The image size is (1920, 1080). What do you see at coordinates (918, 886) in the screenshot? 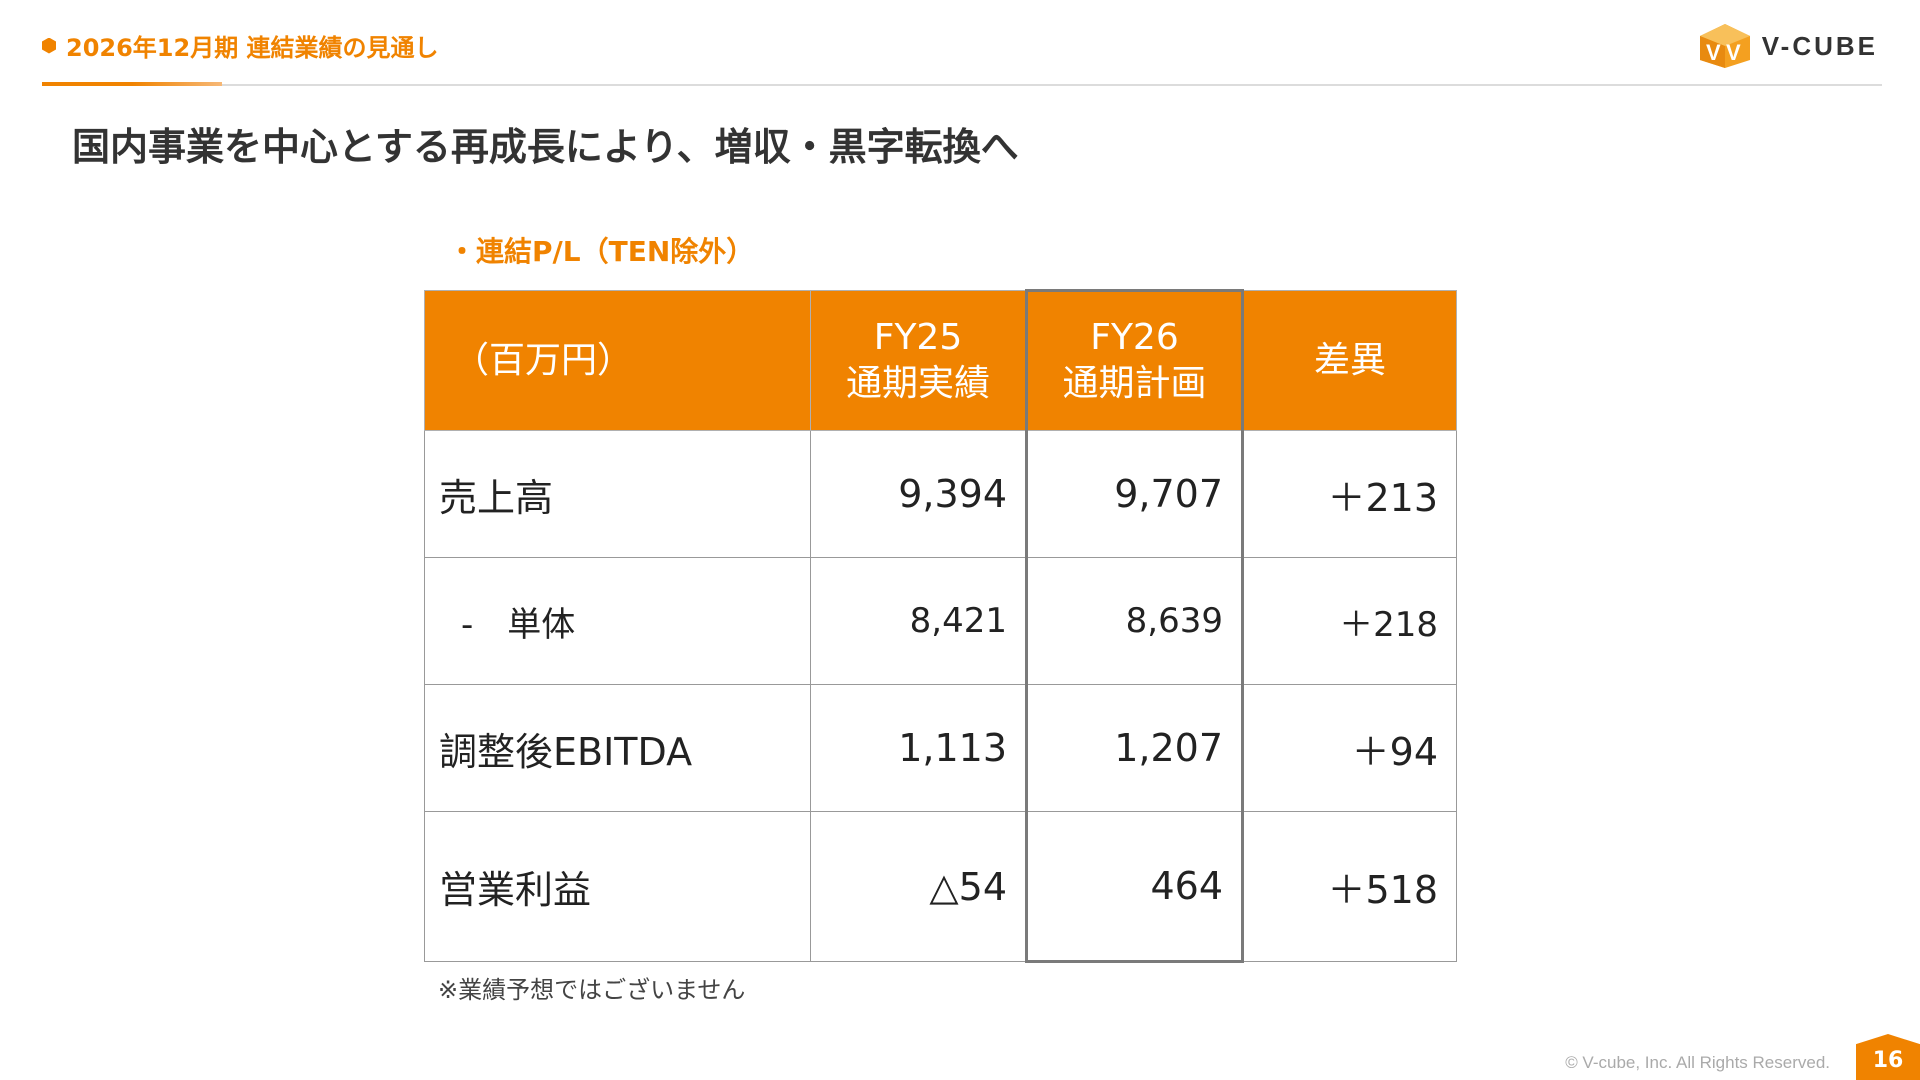
I see `fy25-value: △54` at bounding box center [918, 886].